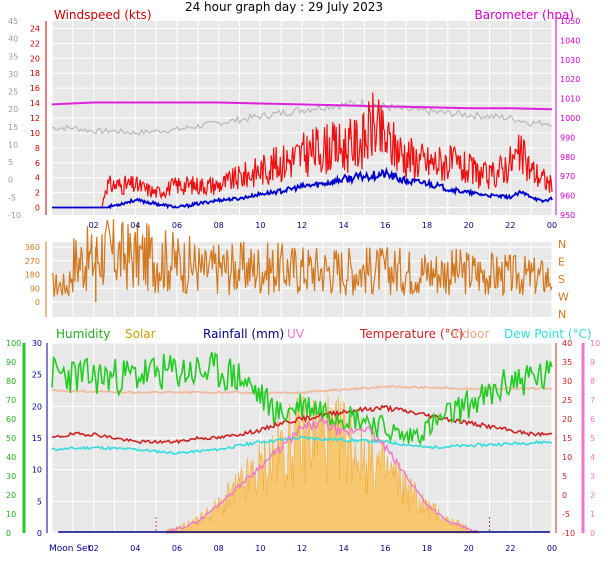 The height and width of the screenshot is (561, 608). What do you see at coordinates (552, 225) in the screenshot?
I see `wind-x-tick: 00` at bounding box center [552, 225].